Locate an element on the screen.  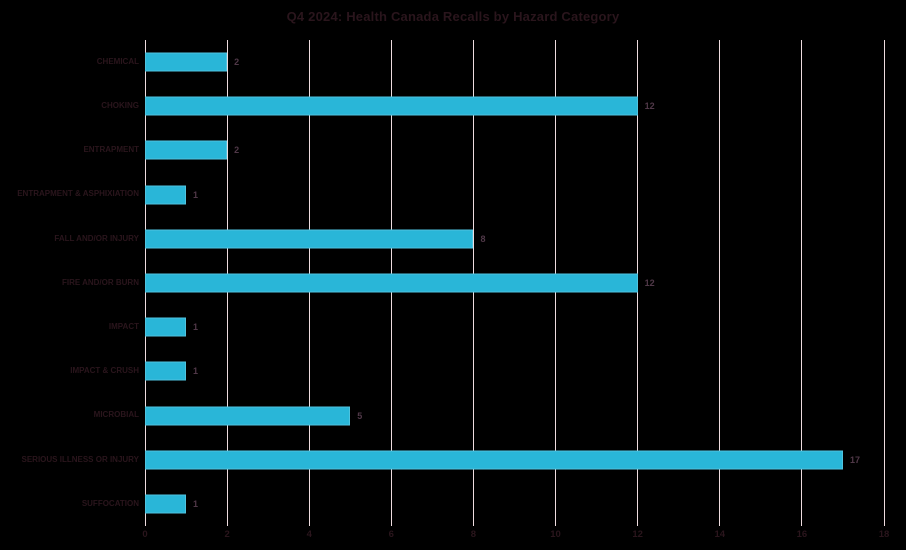
bar-entrapment is located at coordinates (186, 150).